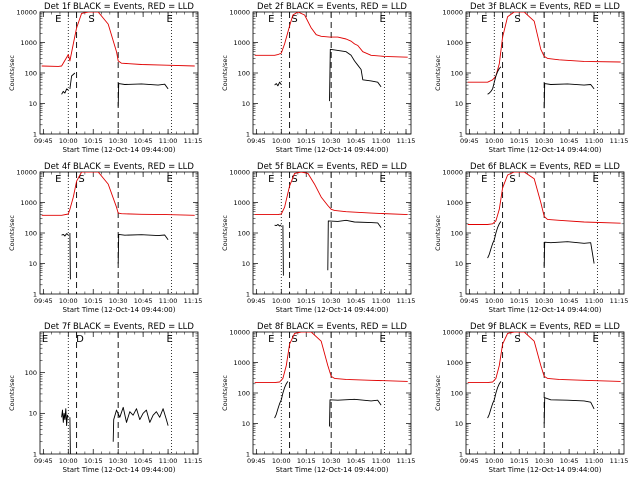 Image resolution: width=640 pixels, height=480 pixels. I want to click on chart-title: Det 3f BLACK = Events, RED = LLD, so click(545, 7).